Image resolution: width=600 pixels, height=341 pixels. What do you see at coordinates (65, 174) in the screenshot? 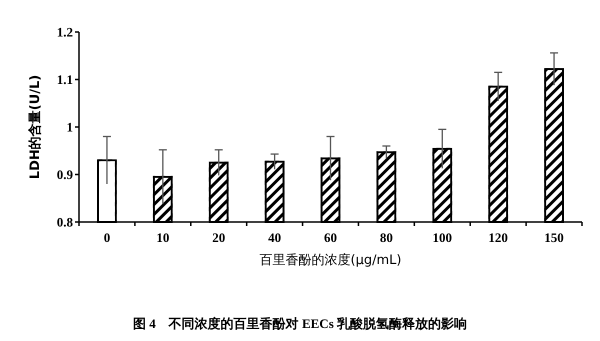
I see `y-tick-label: 0.9` at bounding box center [65, 174].